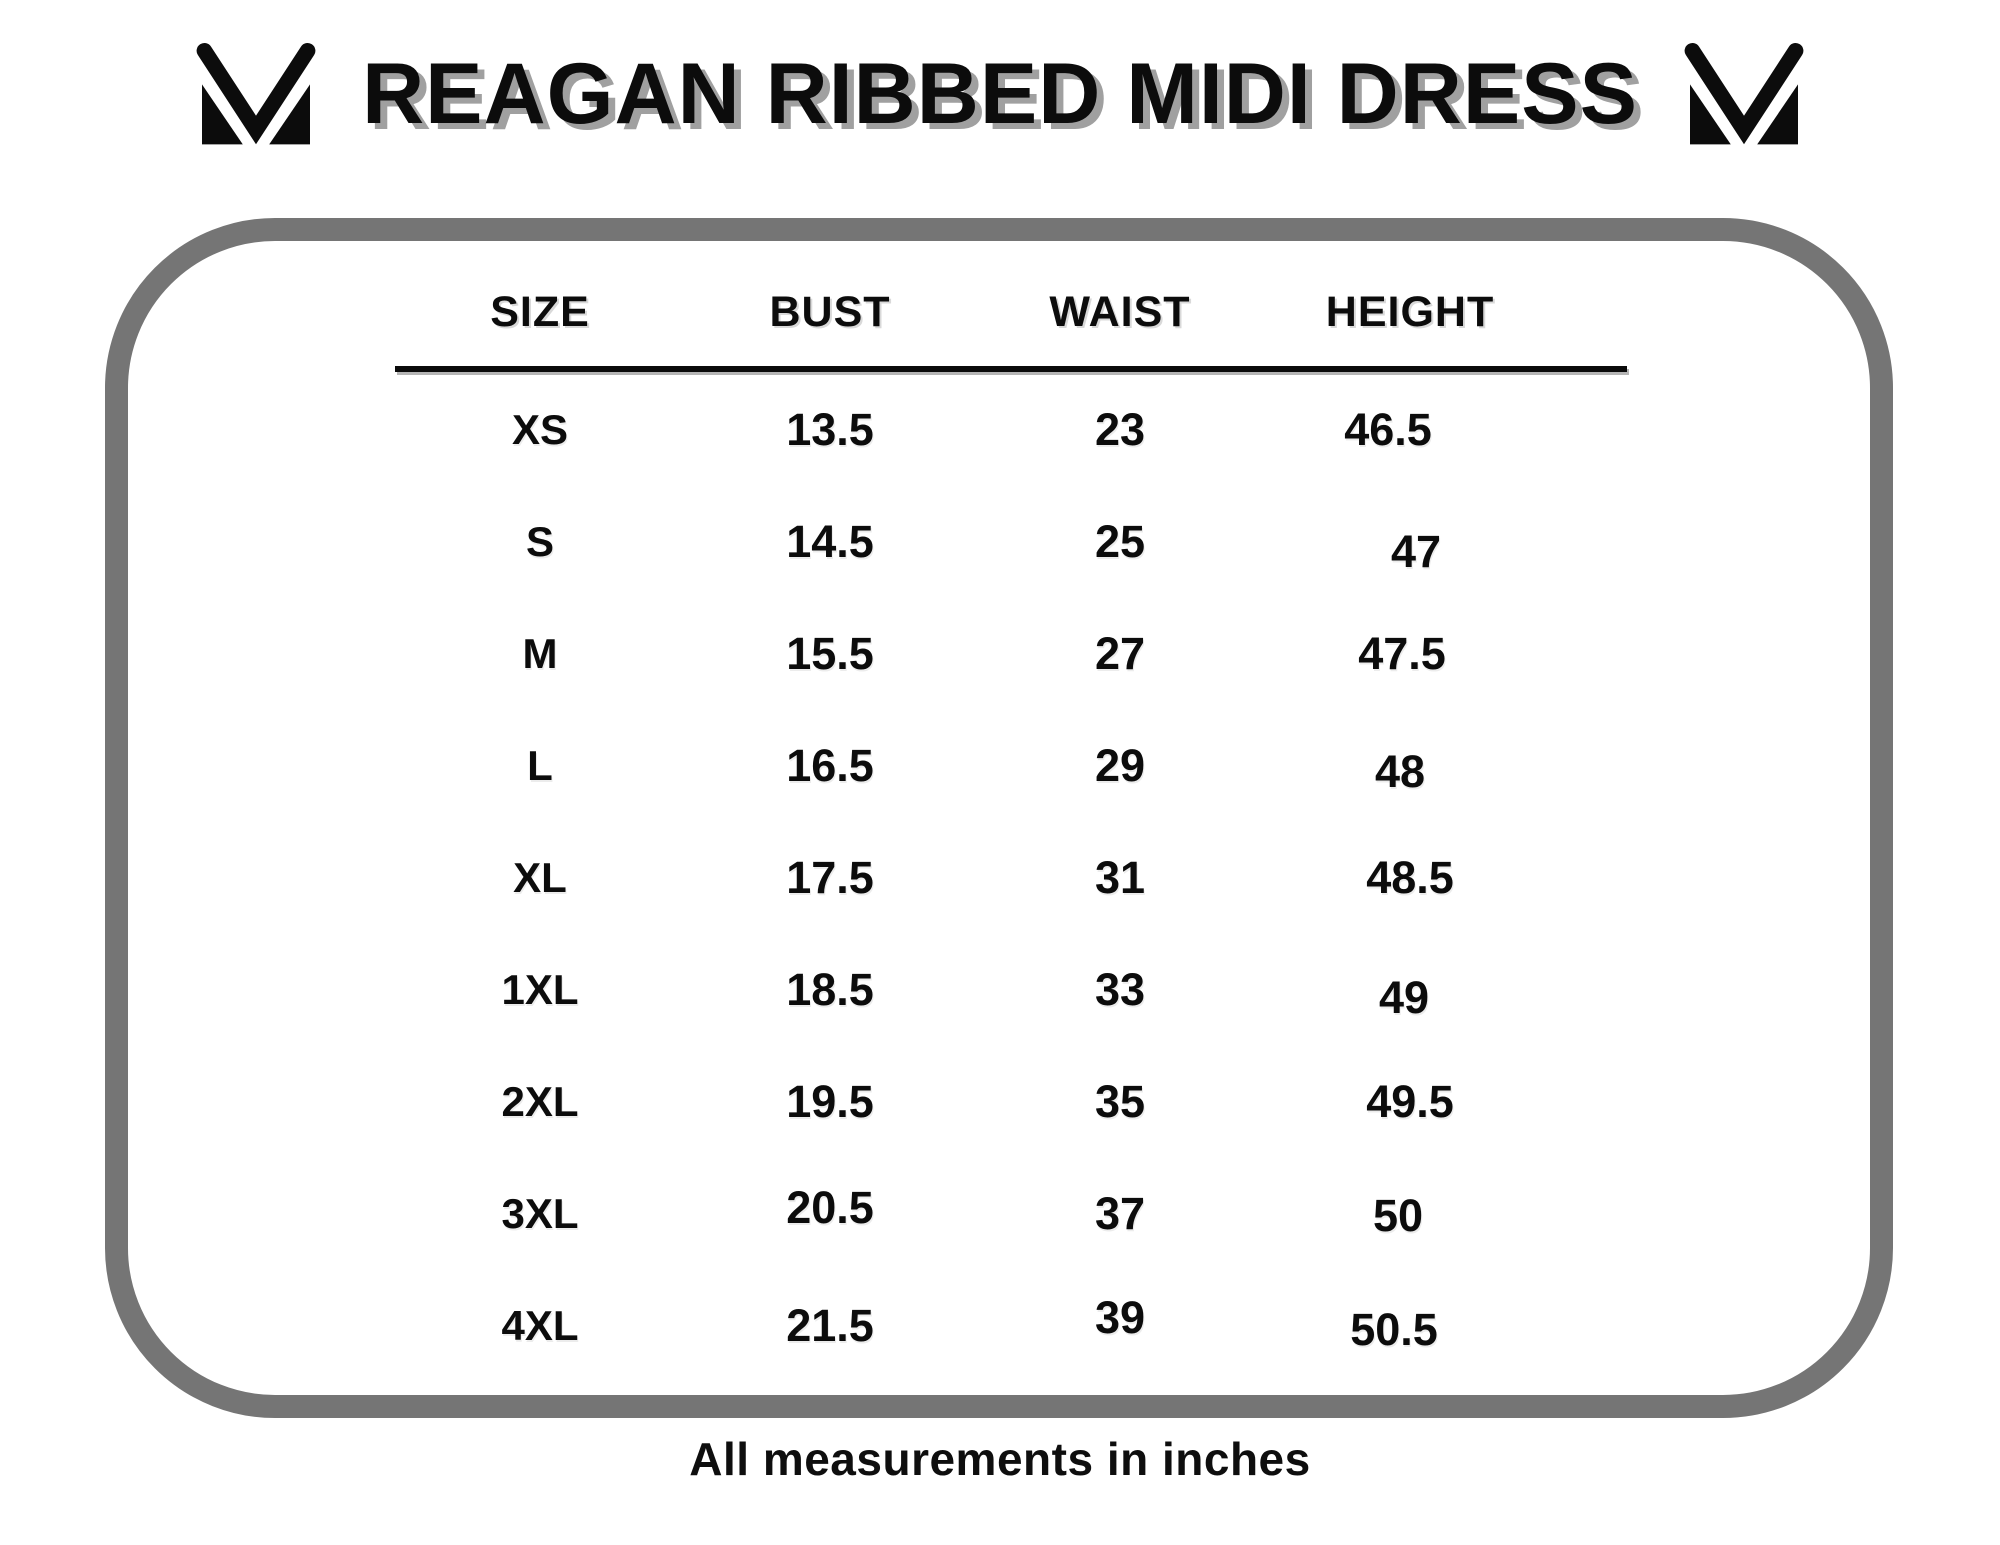 The image size is (2000, 1545). I want to click on cell-bust: 17.5, so click(830, 877).